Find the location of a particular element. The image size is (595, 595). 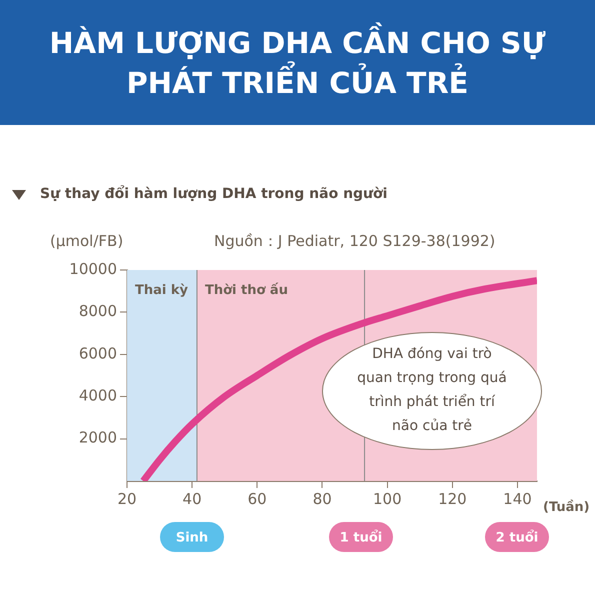

y-tick-label: 8000 is located at coordinates (97, 311).